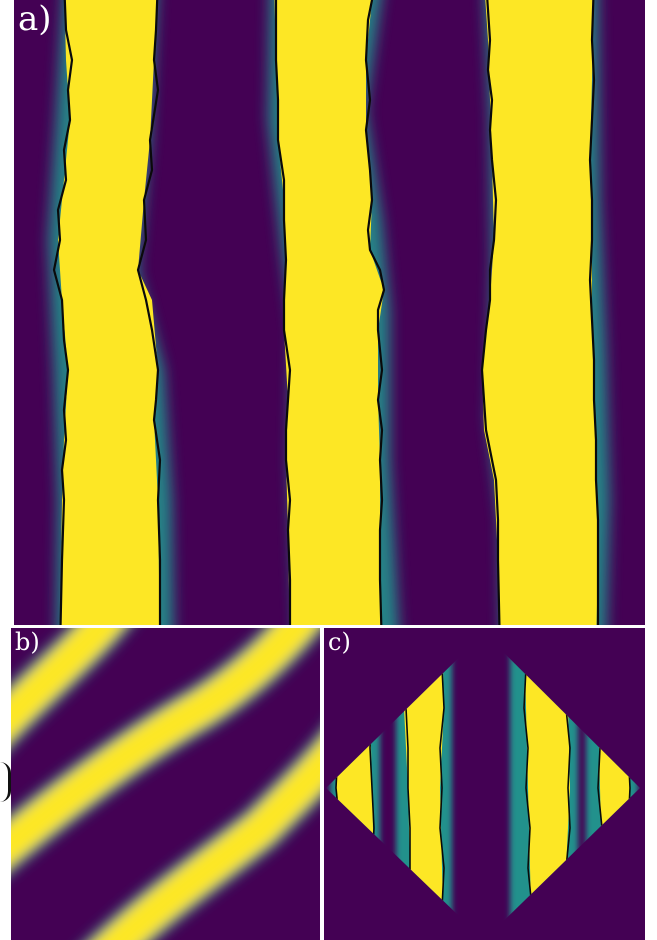 The height and width of the screenshot is (940, 657). What do you see at coordinates (35, 19) in the screenshot?
I see `panel-label-a: a)` at bounding box center [35, 19].